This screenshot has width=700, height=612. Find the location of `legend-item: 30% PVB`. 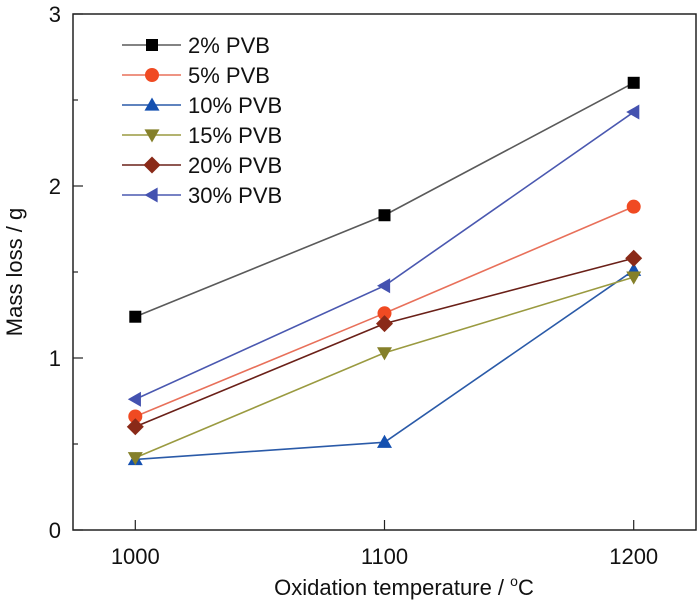

legend-item: 30% PVB is located at coordinates (202, 195).